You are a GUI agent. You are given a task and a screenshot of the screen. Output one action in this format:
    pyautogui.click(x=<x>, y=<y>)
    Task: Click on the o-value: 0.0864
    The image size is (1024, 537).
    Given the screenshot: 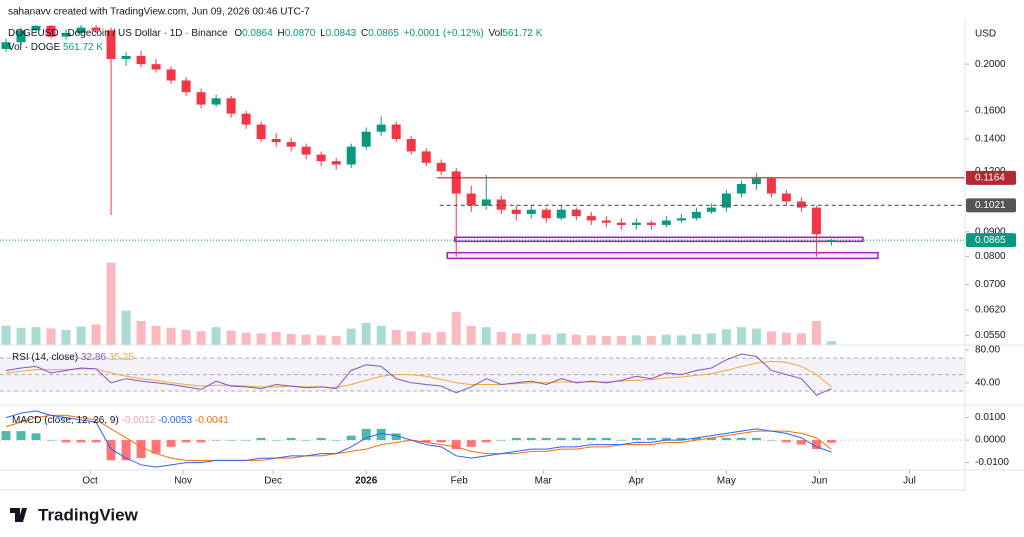 What is the action you would take?
    pyautogui.click(x=257, y=33)
    